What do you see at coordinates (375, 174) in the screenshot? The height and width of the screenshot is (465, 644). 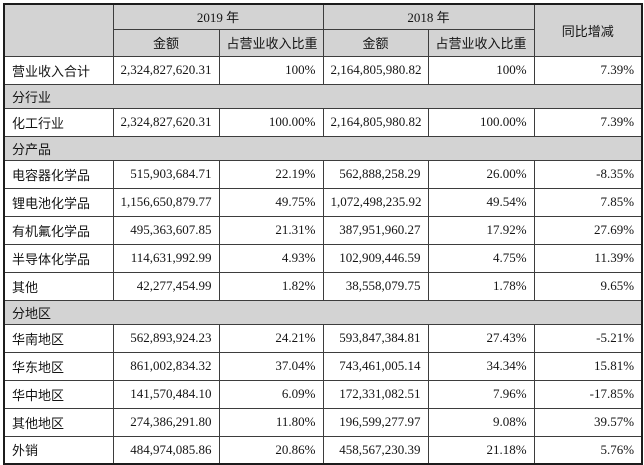 I see `amount-2018: 562,888,258.29` at bounding box center [375, 174].